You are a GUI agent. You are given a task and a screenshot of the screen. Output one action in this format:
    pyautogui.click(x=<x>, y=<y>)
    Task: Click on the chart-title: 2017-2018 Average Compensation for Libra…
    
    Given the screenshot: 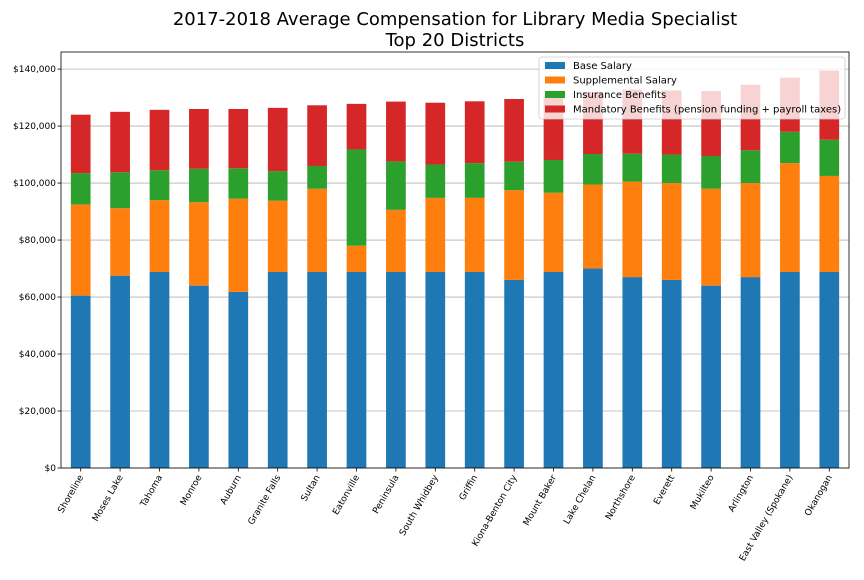 What is the action you would take?
    pyautogui.click(x=455, y=19)
    